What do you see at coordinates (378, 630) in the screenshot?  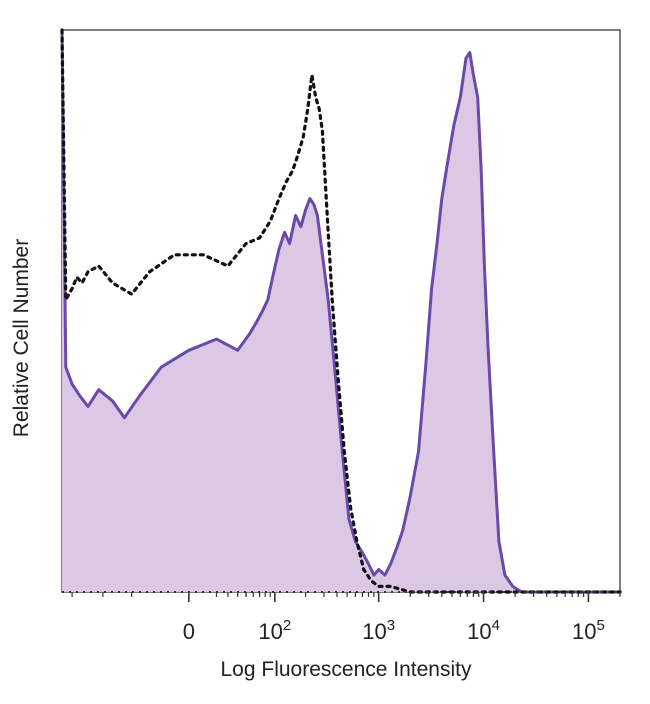 I see `x-tick-label: 10³` at bounding box center [378, 630].